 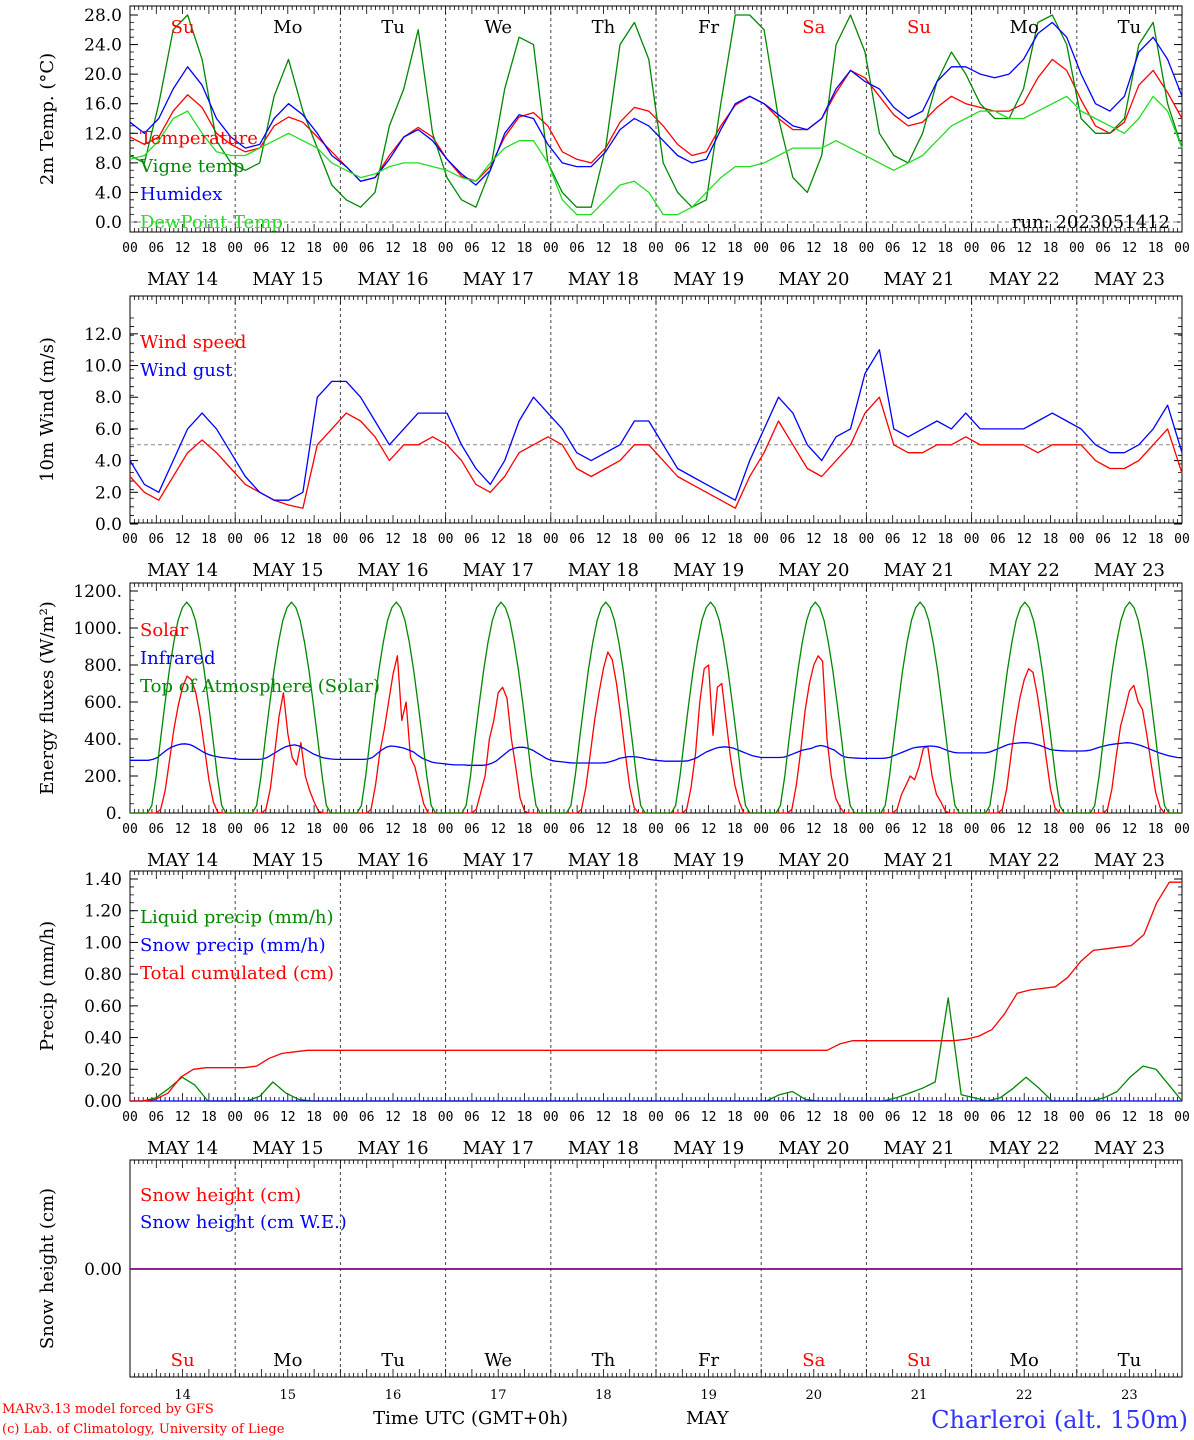 I want to click on date-label: MAY 17, so click(x=498, y=279).